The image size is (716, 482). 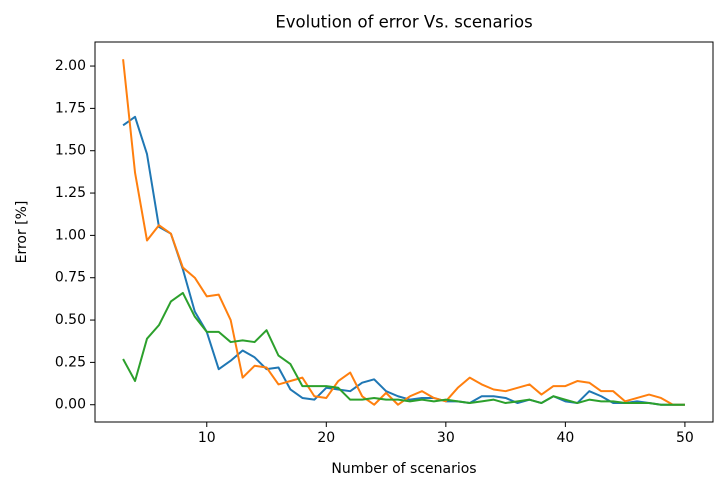 I want to click on y-tick-label: 1.25, so click(x=70, y=193).